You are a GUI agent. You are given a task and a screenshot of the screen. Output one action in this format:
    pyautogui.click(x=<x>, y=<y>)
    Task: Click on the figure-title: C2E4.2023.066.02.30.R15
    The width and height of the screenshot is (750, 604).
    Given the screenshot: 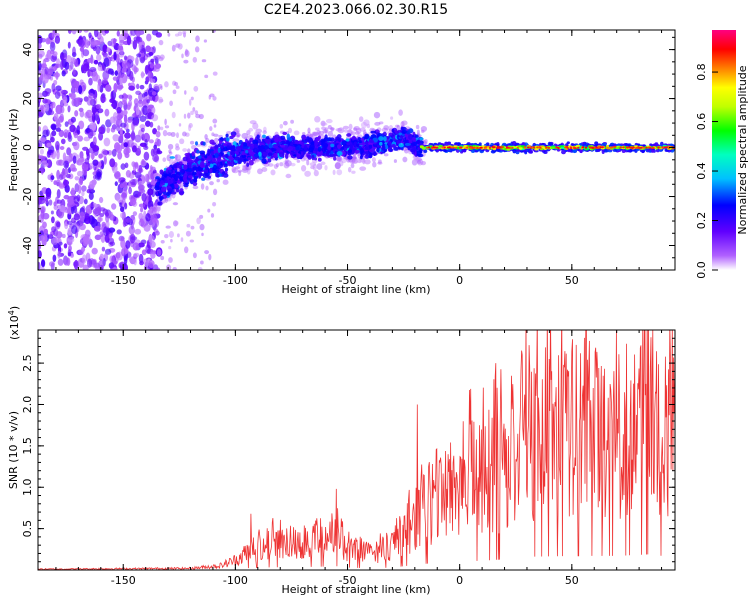 What is the action you would take?
    pyautogui.click(x=356, y=10)
    